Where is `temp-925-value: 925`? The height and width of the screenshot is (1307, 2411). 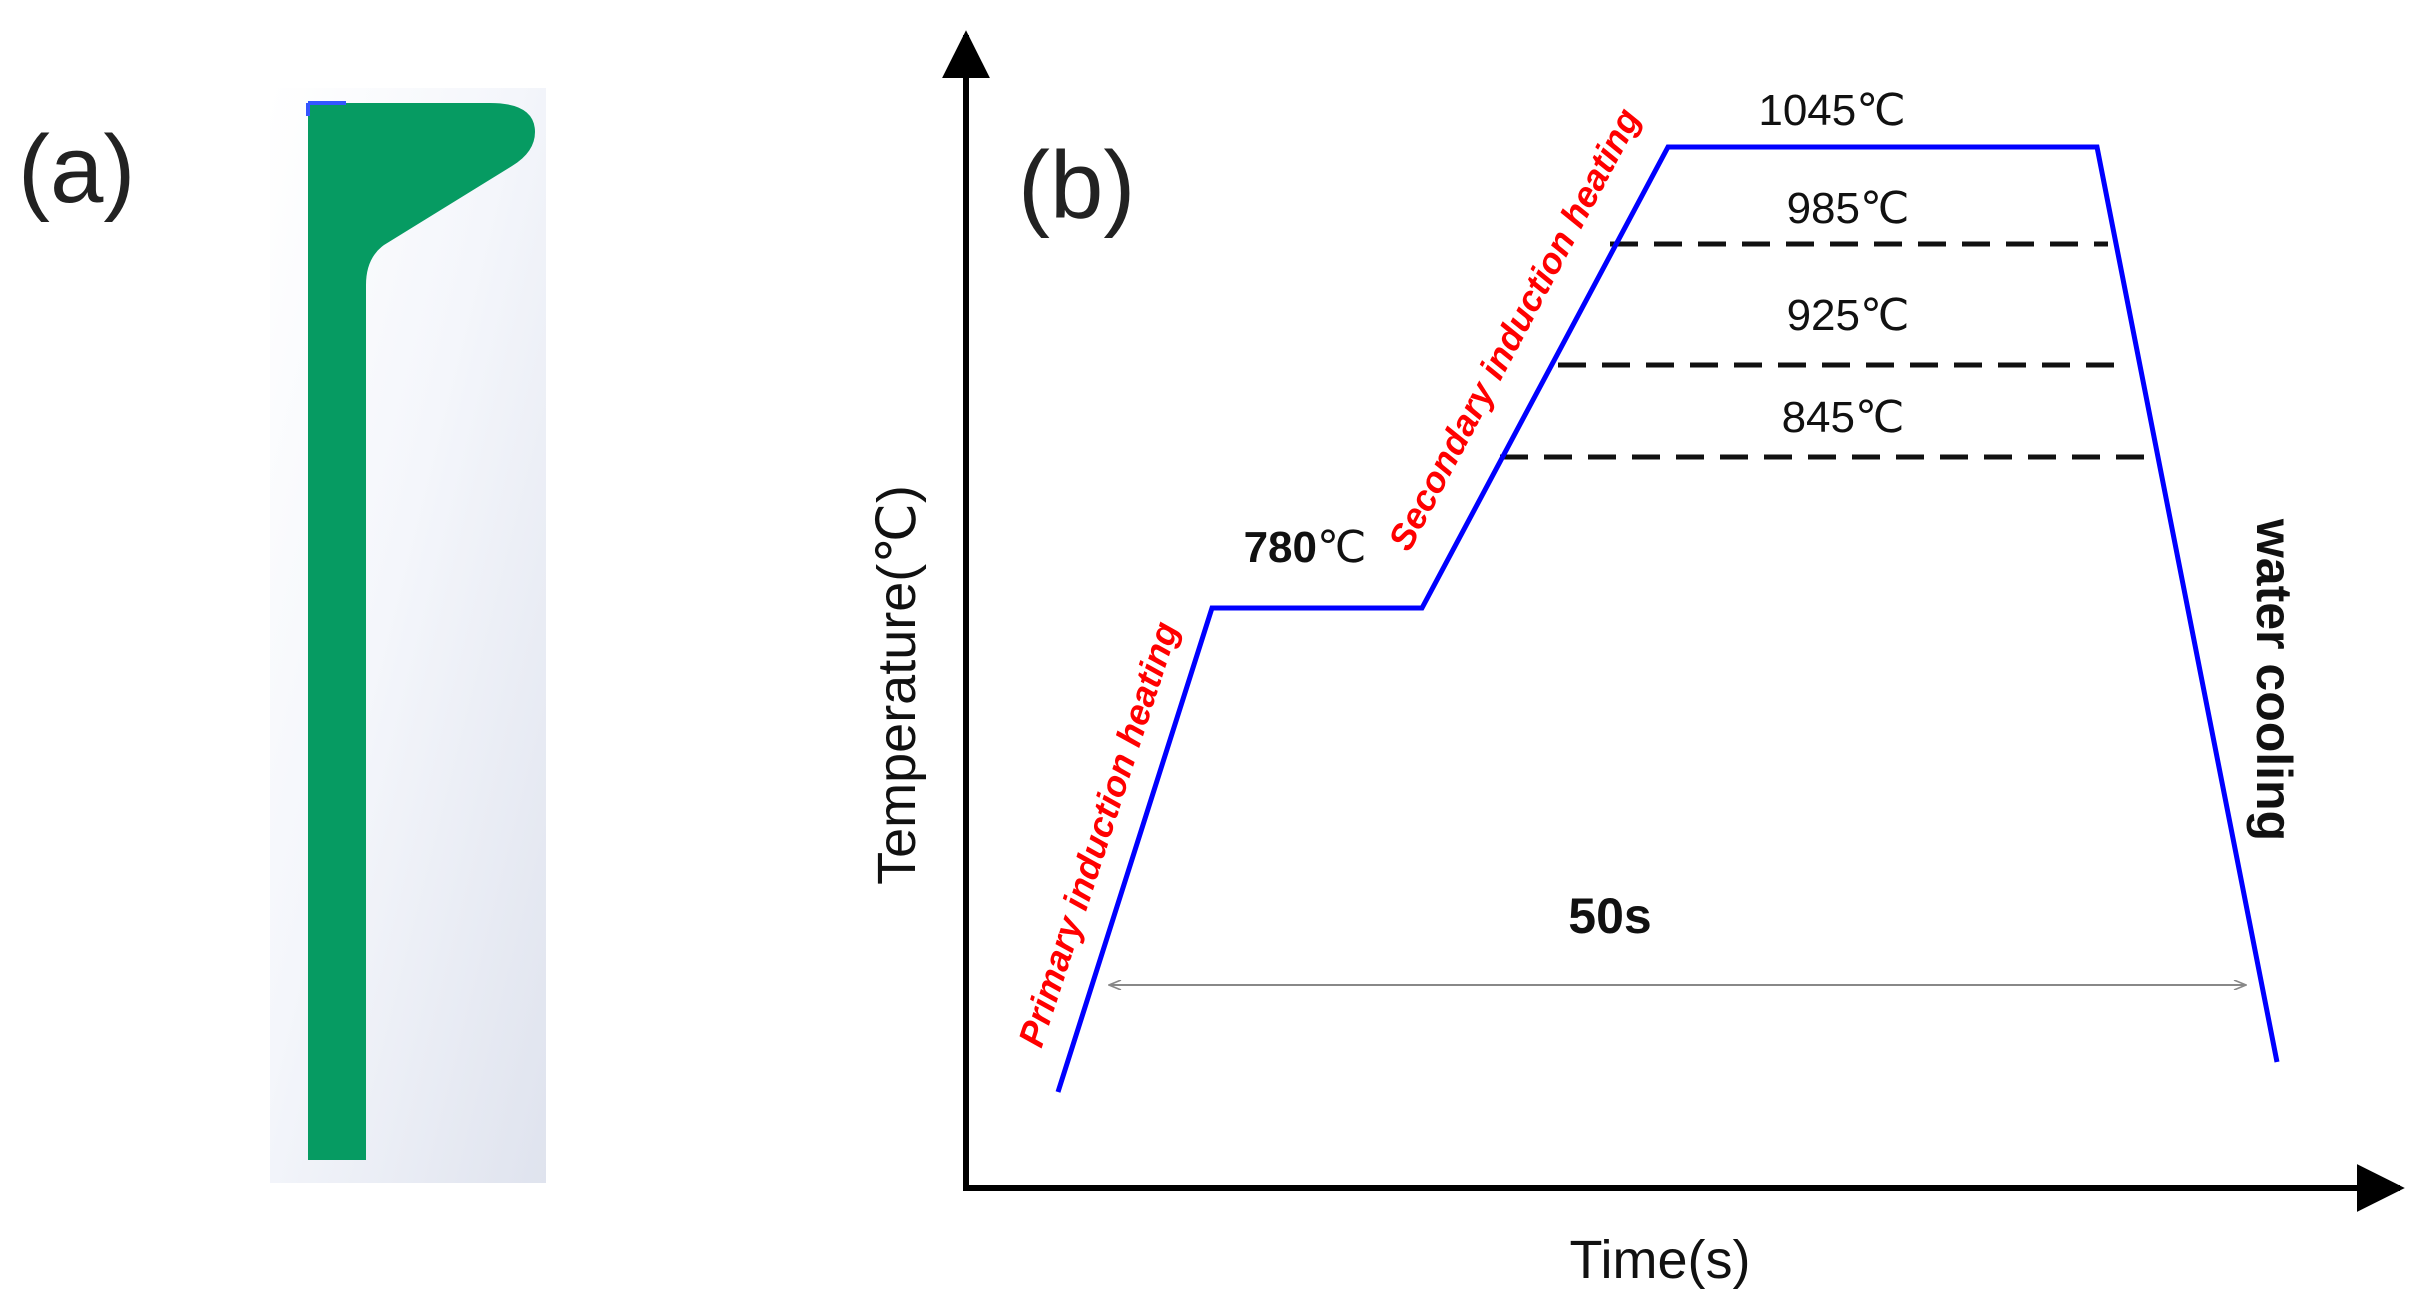
temp-925-value: 925 is located at coordinates (1823, 315).